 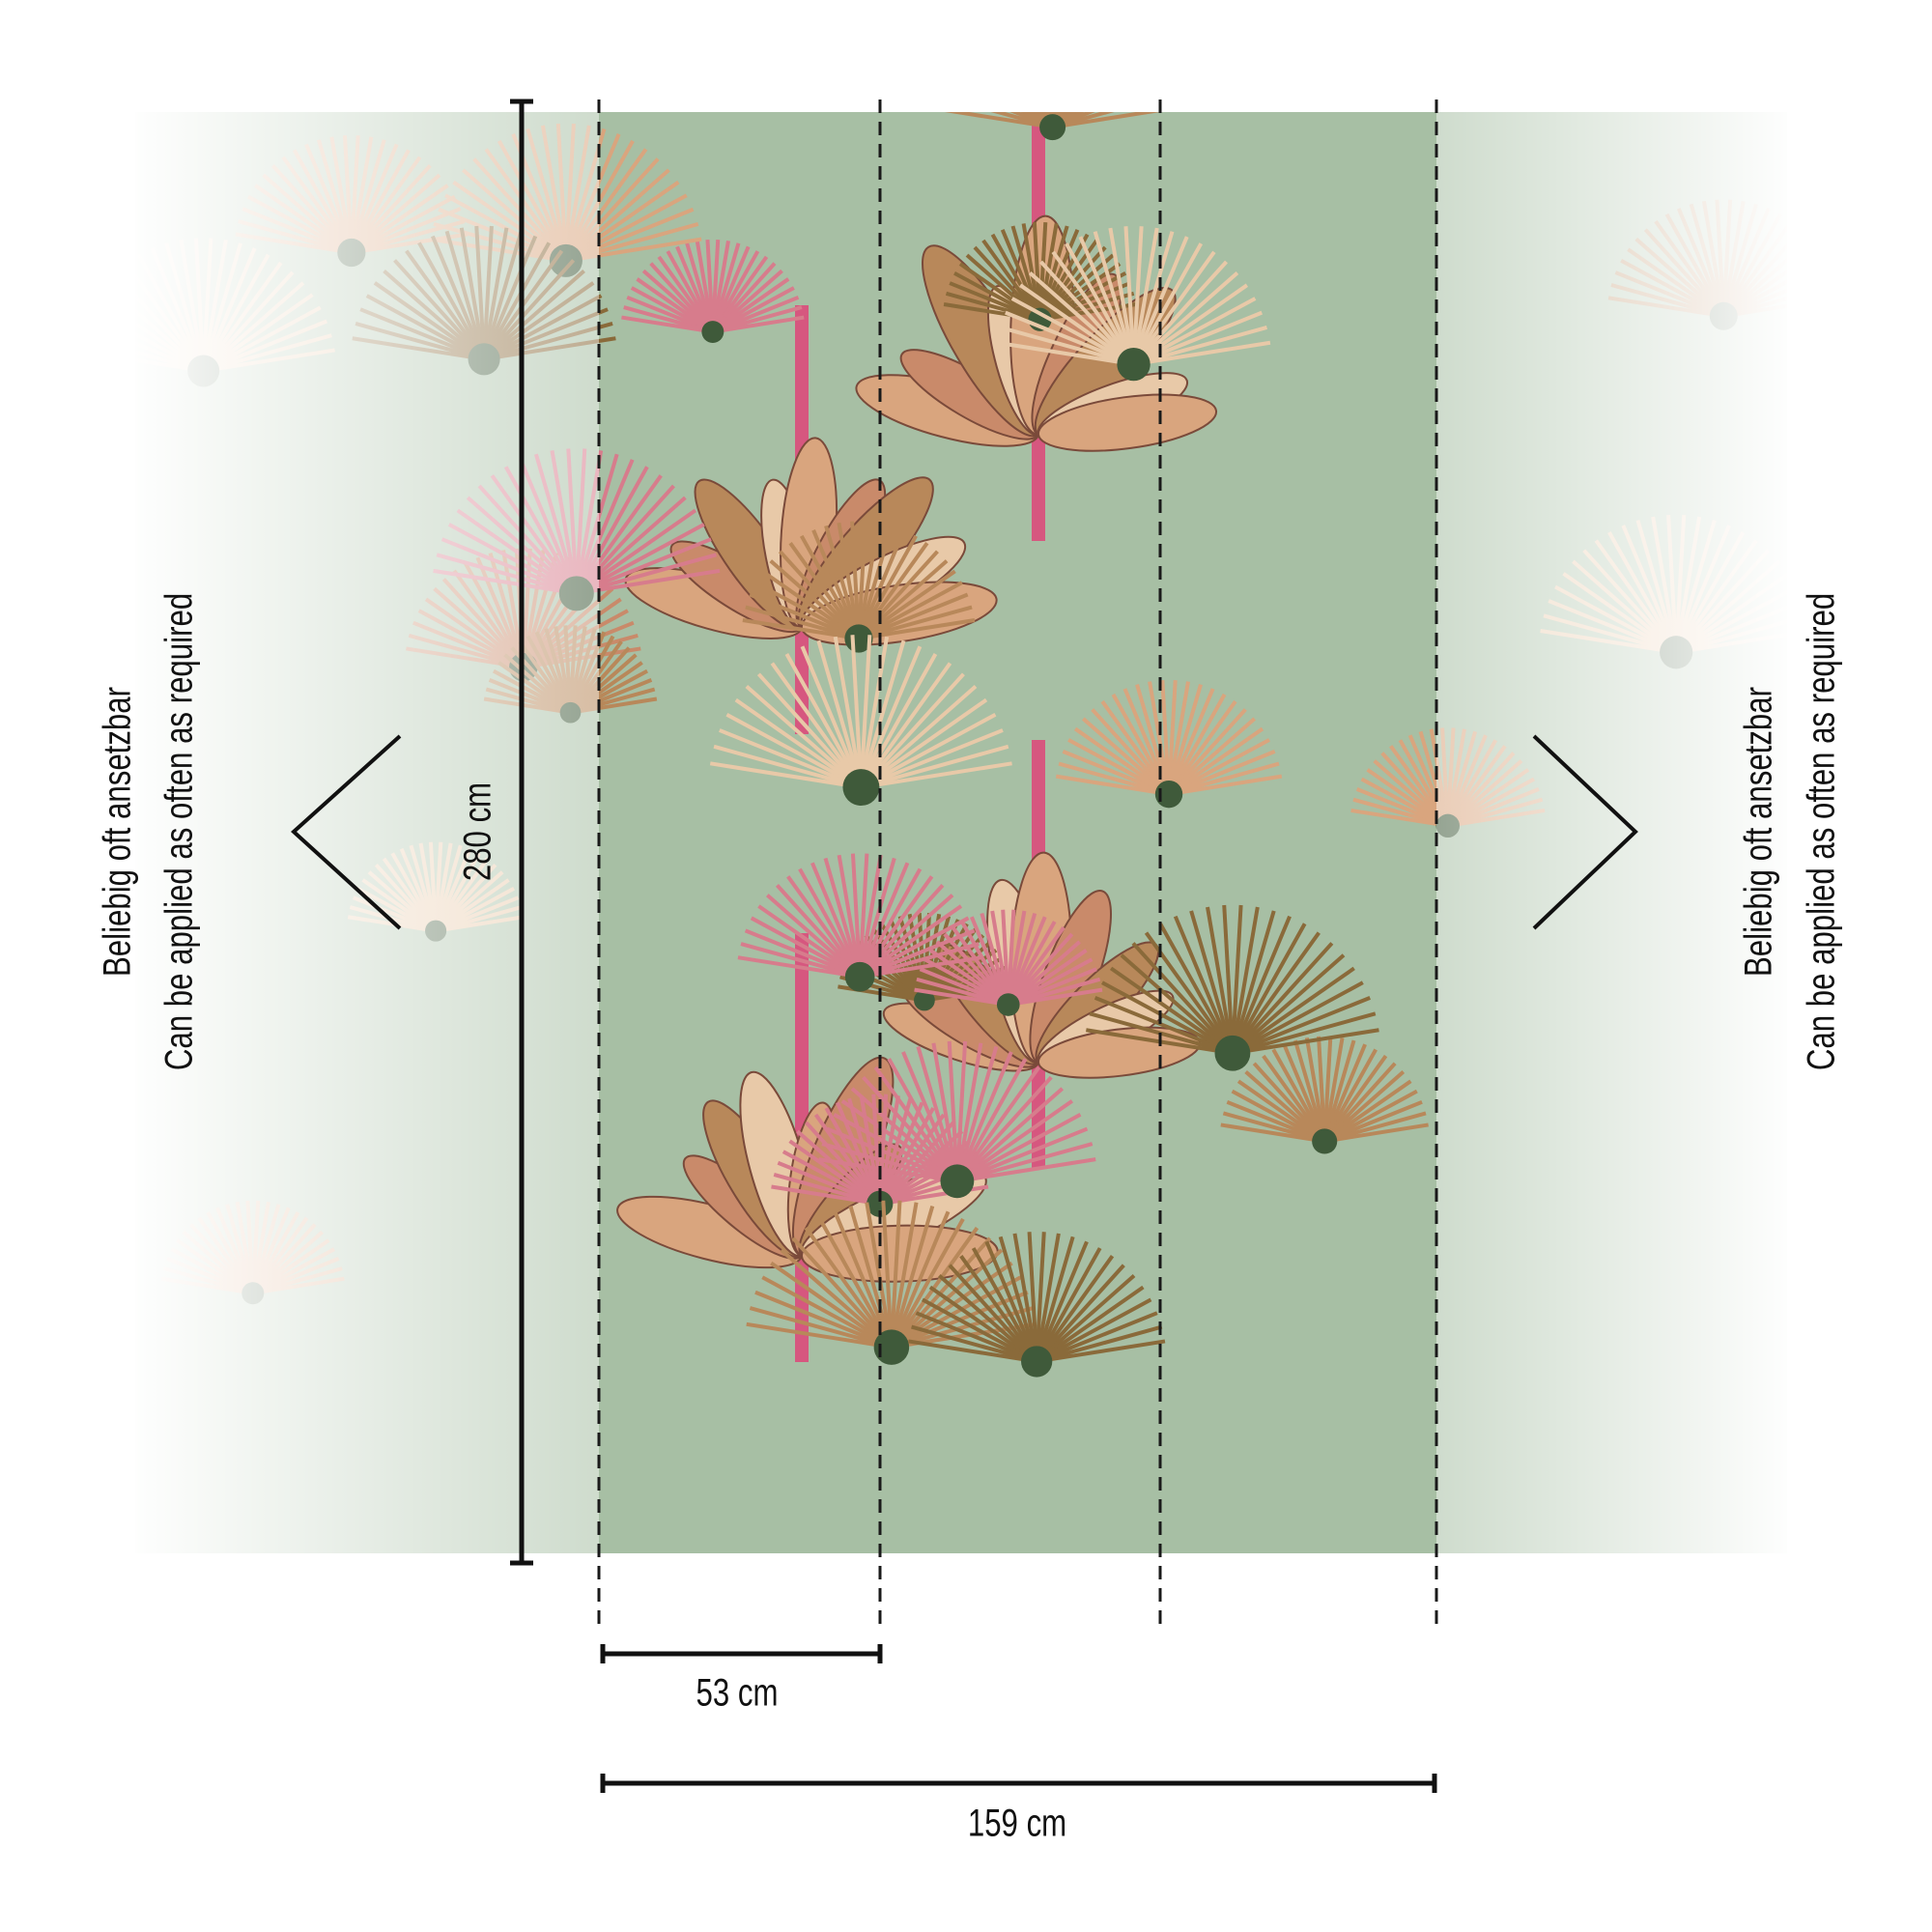 What do you see at coordinates (1127, 422) in the screenshot?
I see `banana-leaf` at bounding box center [1127, 422].